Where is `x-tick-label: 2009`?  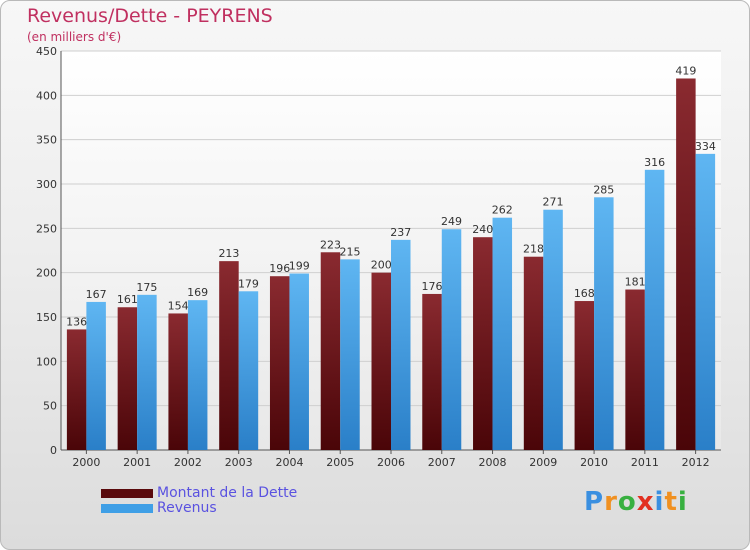 x-tick-label: 2009 is located at coordinates (543, 462).